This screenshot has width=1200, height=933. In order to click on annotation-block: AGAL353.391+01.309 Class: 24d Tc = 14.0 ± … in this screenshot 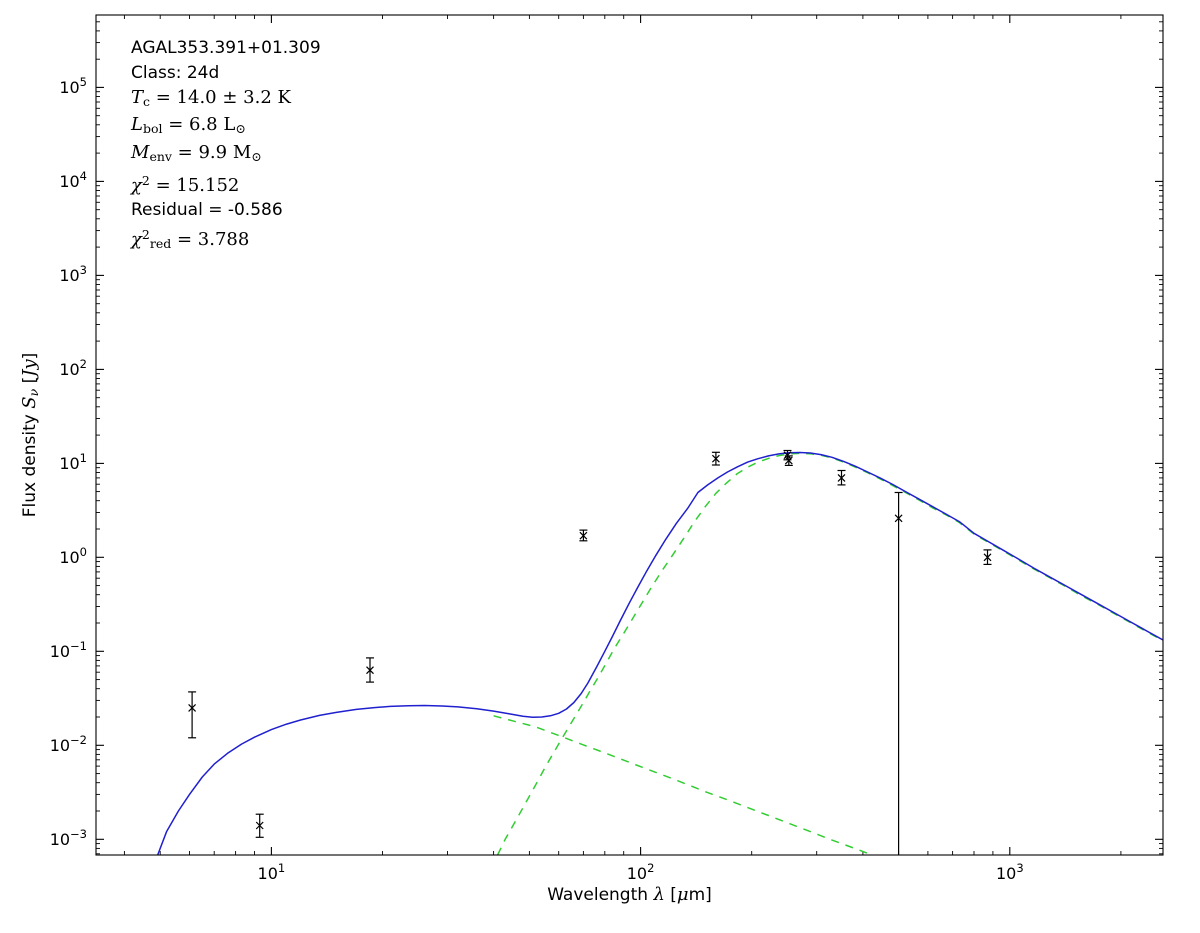, I will do `click(226, 145)`.